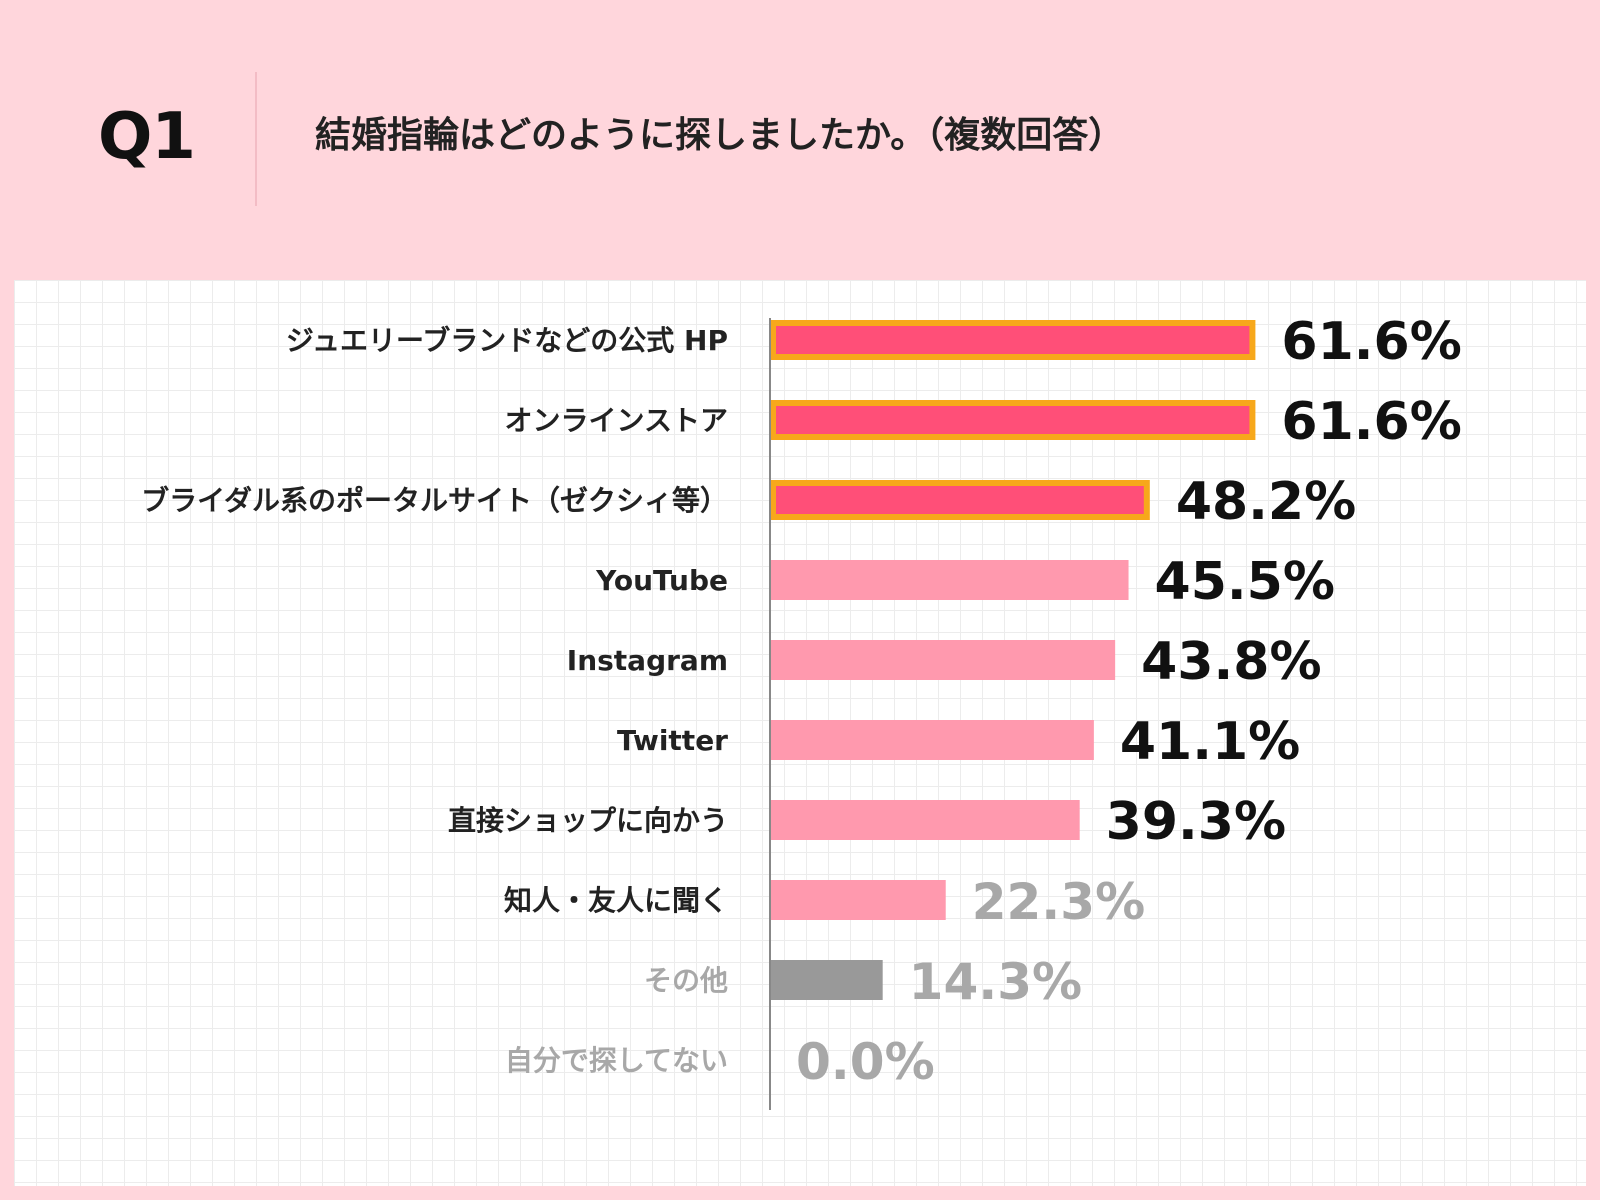 This screenshot has width=1600, height=1200. I want to click on value-label: 45.5%, so click(1245, 582).